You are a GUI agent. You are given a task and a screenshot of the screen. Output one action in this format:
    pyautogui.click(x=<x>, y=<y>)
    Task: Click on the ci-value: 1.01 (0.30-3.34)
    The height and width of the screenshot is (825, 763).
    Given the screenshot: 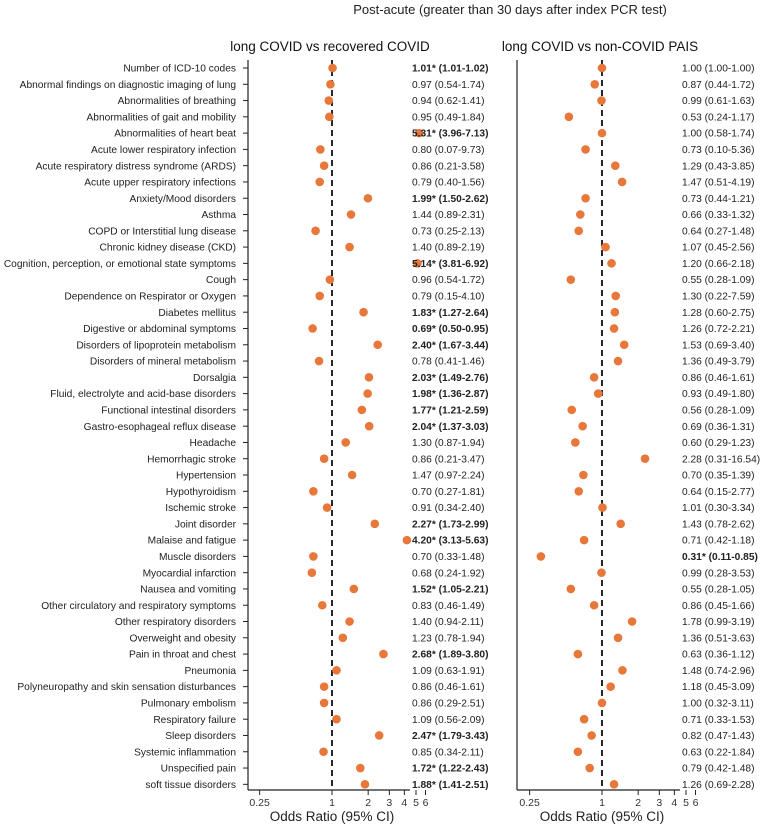 What is the action you would take?
    pyautogui.click(x=718, y=508)
    